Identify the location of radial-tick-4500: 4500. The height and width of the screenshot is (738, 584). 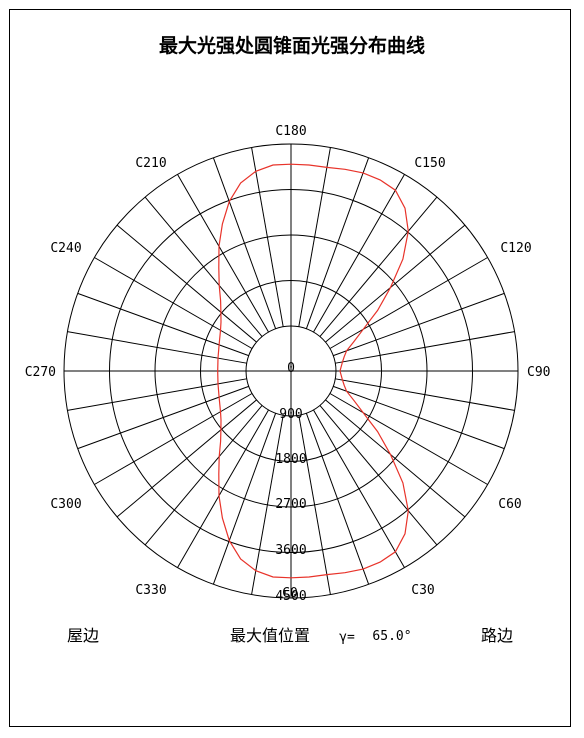
(290, 596).